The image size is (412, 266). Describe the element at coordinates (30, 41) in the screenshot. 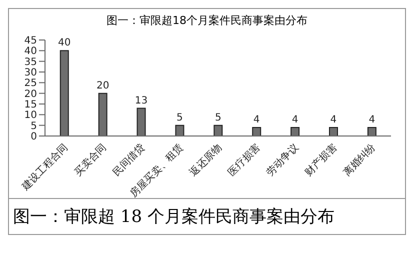

I see `y-tick-label: 45` at that location.